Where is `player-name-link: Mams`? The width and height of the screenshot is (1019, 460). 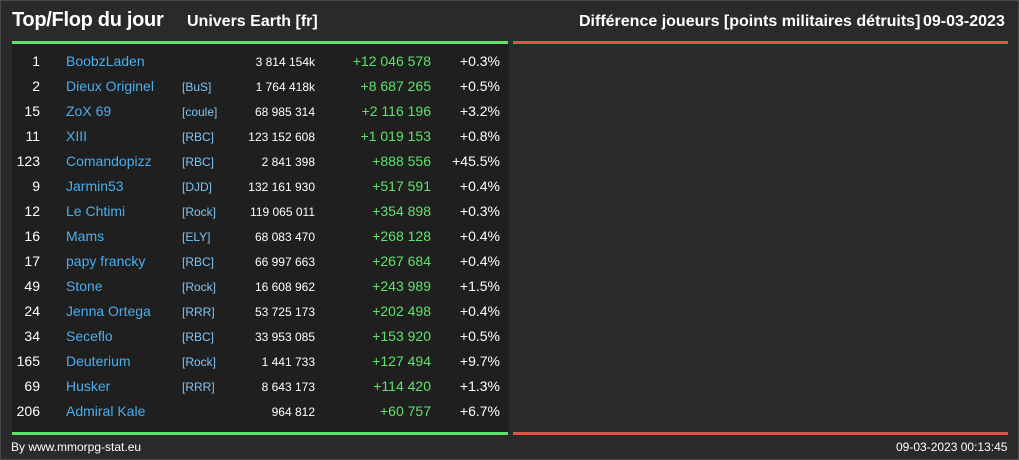 player-name-link: Mams is located at coordinates (85, 236).